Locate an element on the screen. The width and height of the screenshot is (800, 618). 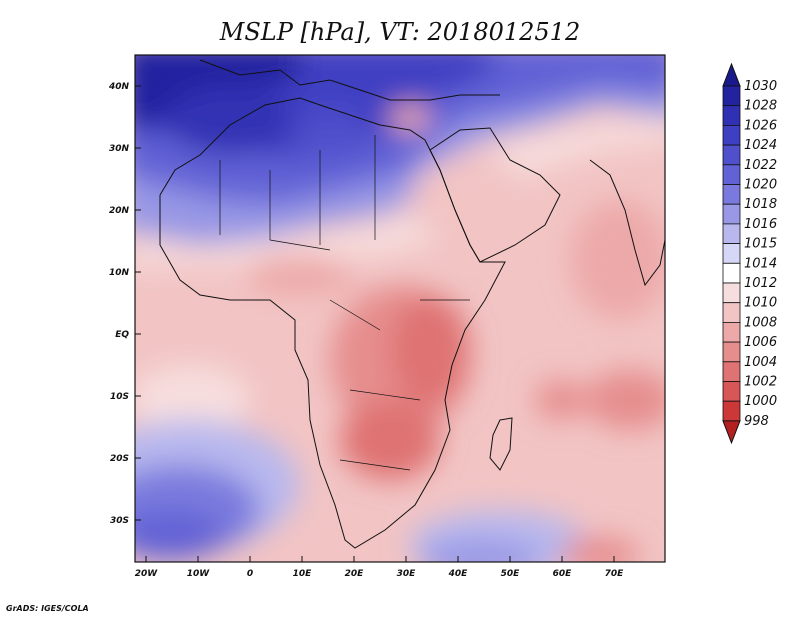
lat-tick-label: 20N is located at coordinates (119, 211).